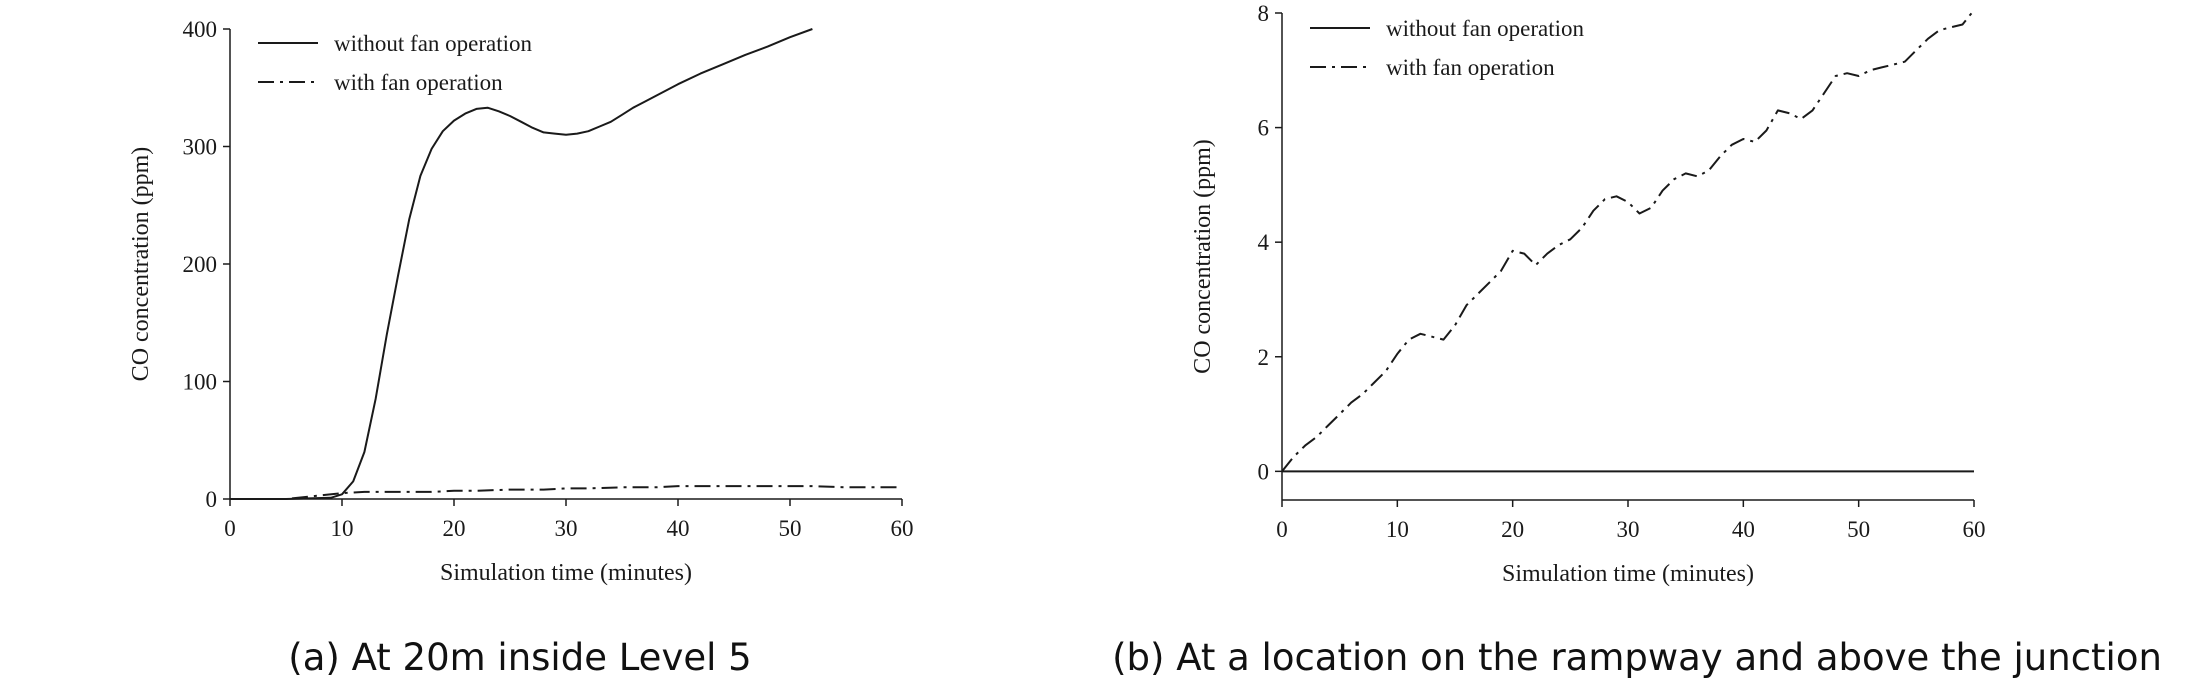 The height and width of the screenshot is (686, 2185). Describe the element at coordinates (200, 264) in the screenshot. I see `y-tick-label: 200` at that location.